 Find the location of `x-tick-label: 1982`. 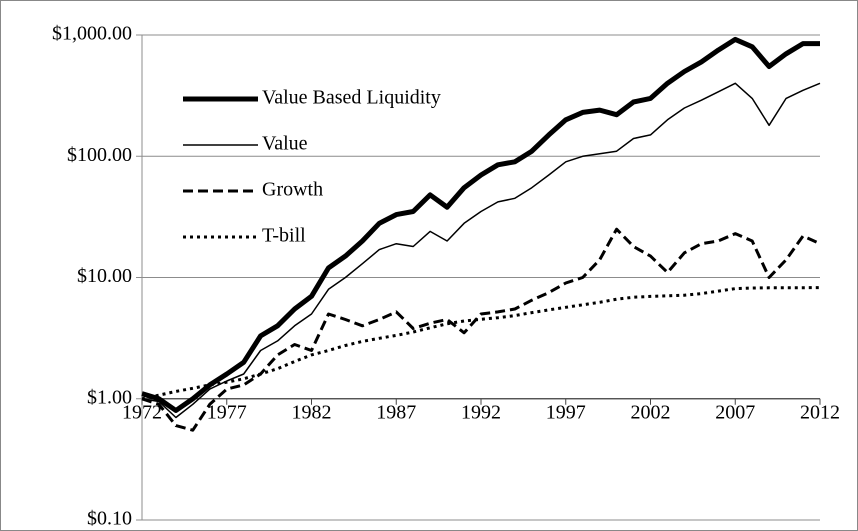

x-tick-label: 1982 is located at coordinates (312, 412).